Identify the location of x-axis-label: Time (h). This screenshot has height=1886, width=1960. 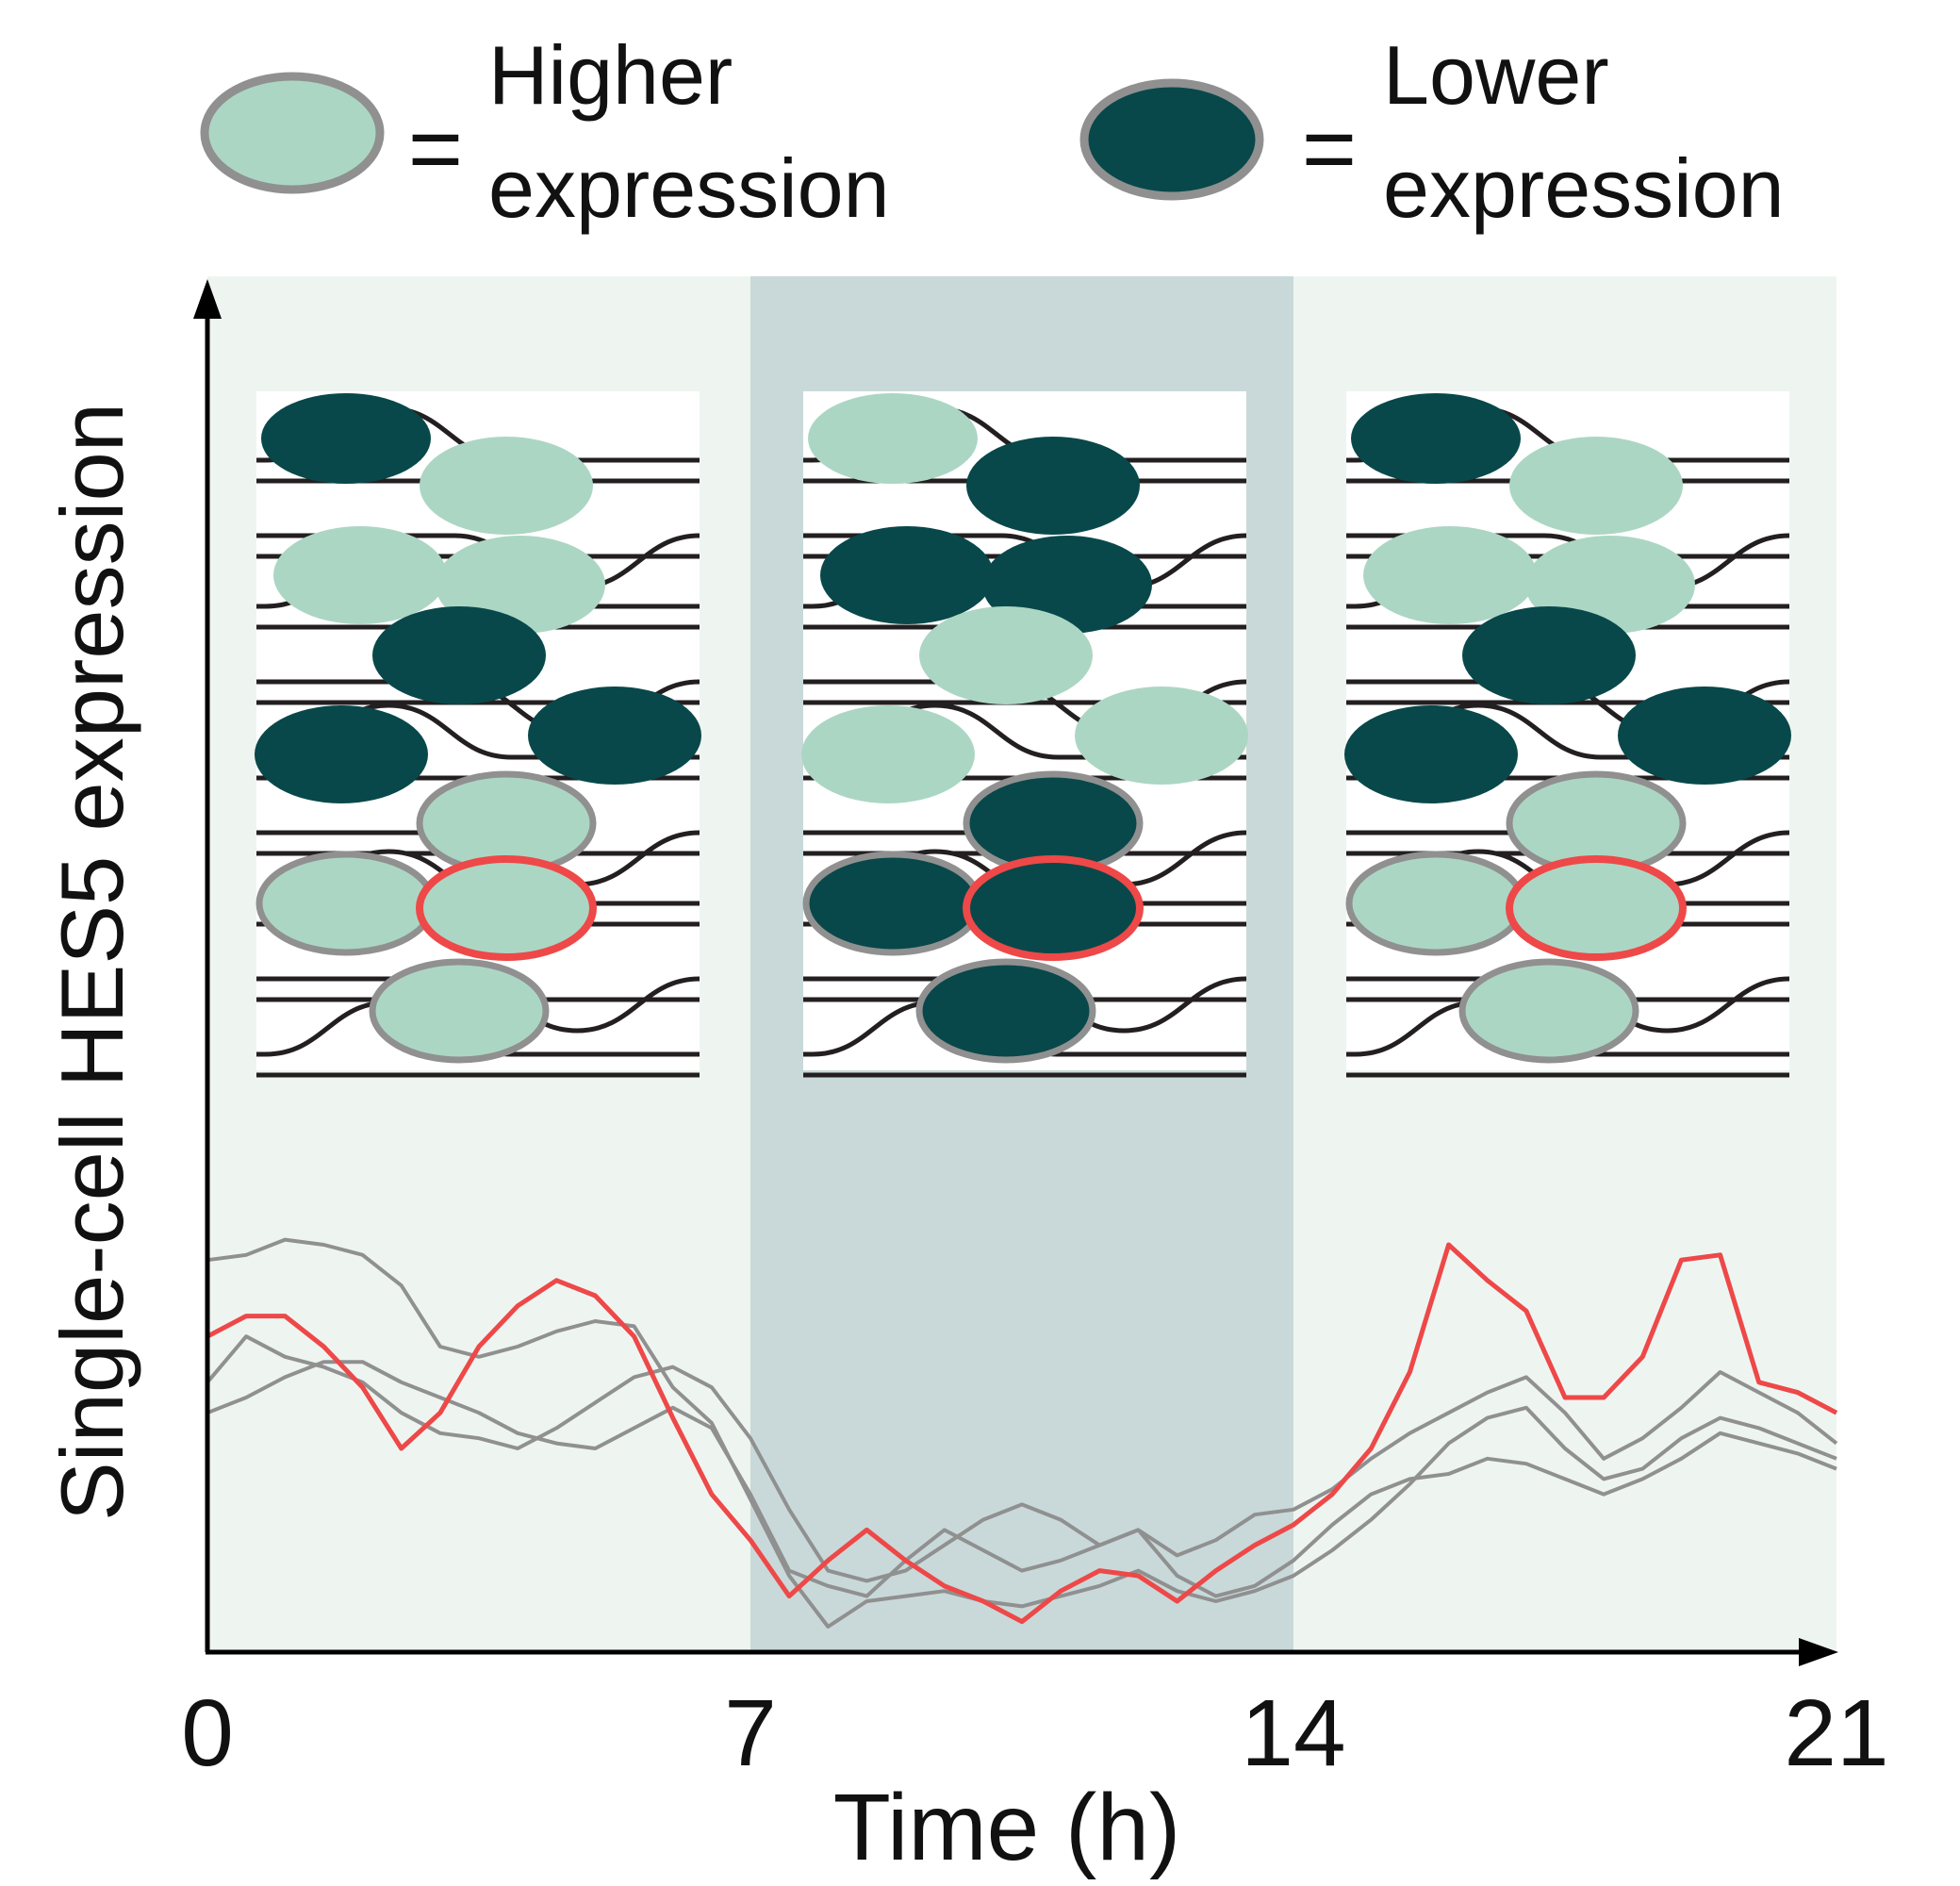
(1007, 1827).